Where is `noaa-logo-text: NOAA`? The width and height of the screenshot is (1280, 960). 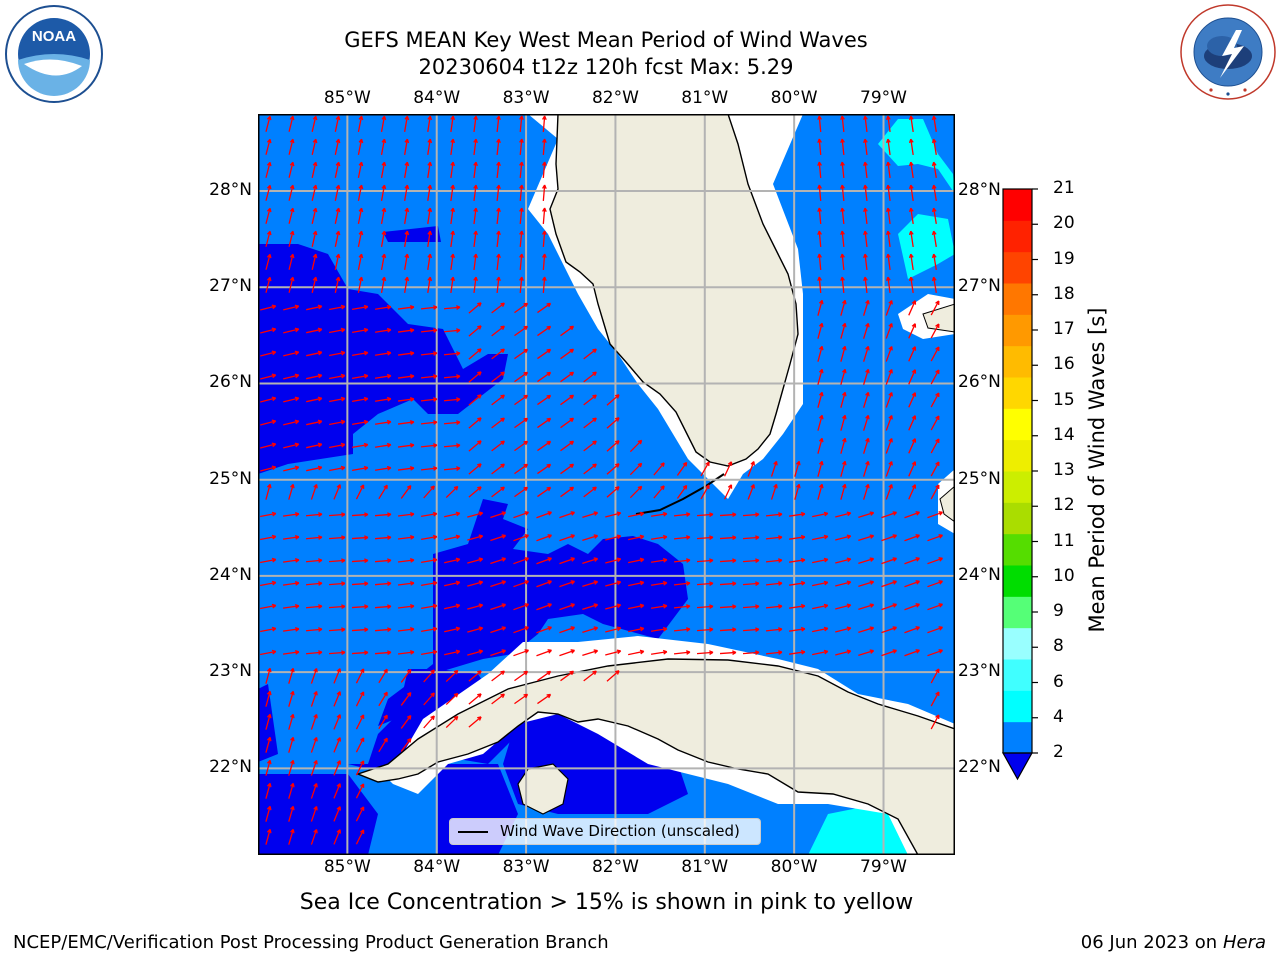 noaa-logo-text: NOAA is located at coordinates (54, 36).